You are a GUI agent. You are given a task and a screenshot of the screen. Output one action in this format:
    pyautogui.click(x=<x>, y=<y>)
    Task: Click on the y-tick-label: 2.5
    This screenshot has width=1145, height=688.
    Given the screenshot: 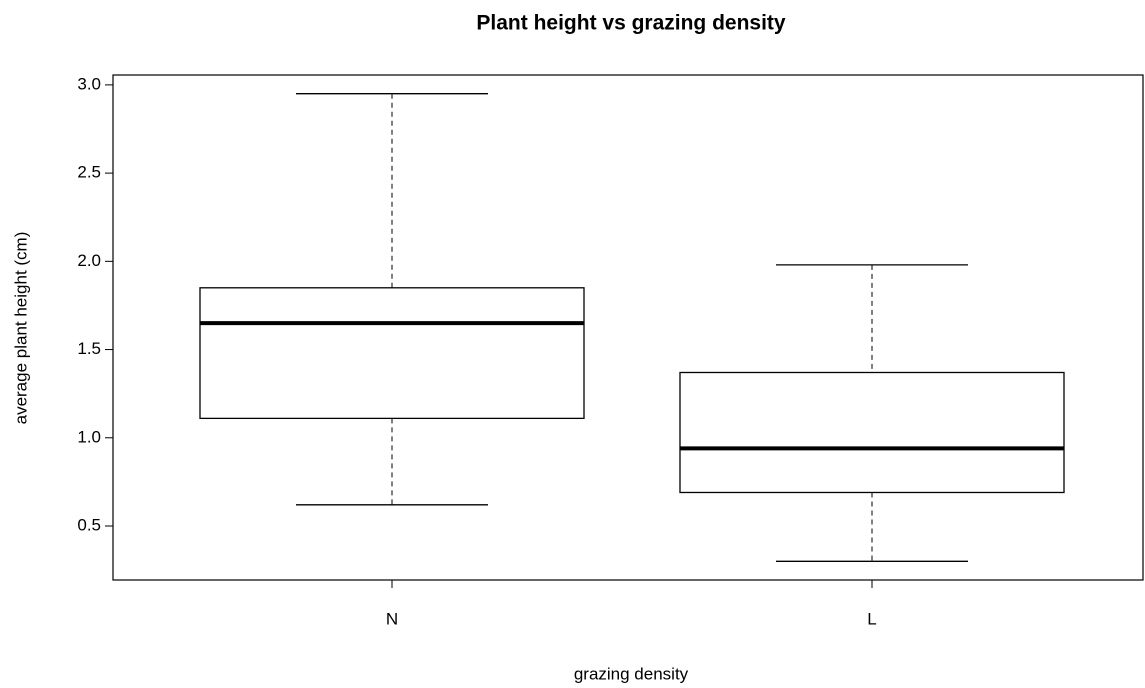 What is the action you would take?
    pyautogui.click(x=89, y=172)
    